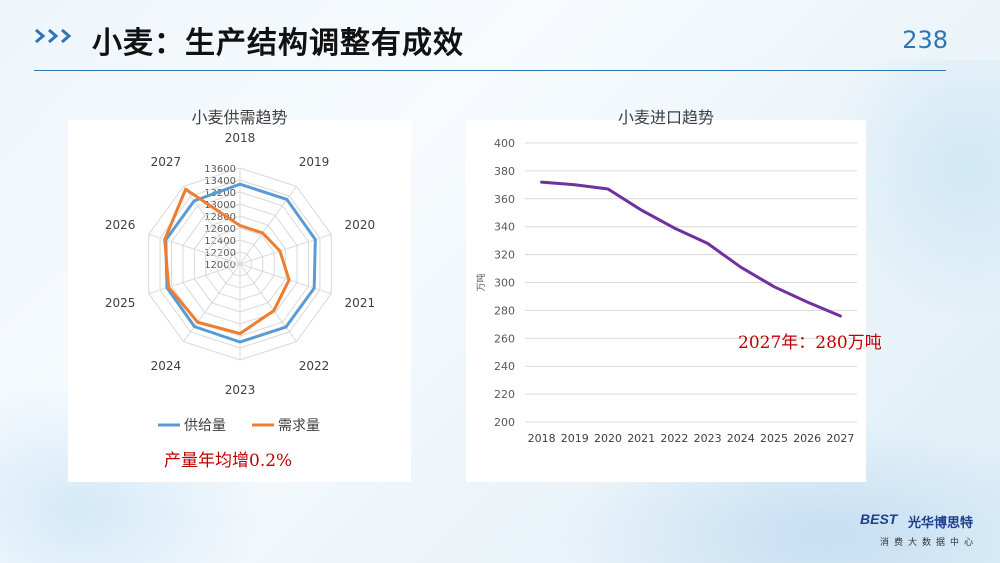 This screenshot has height=563, width=1000. Describe the element at coordinates (504, 171) in the screenshot. I see `y-tick-label: 380` at that location.